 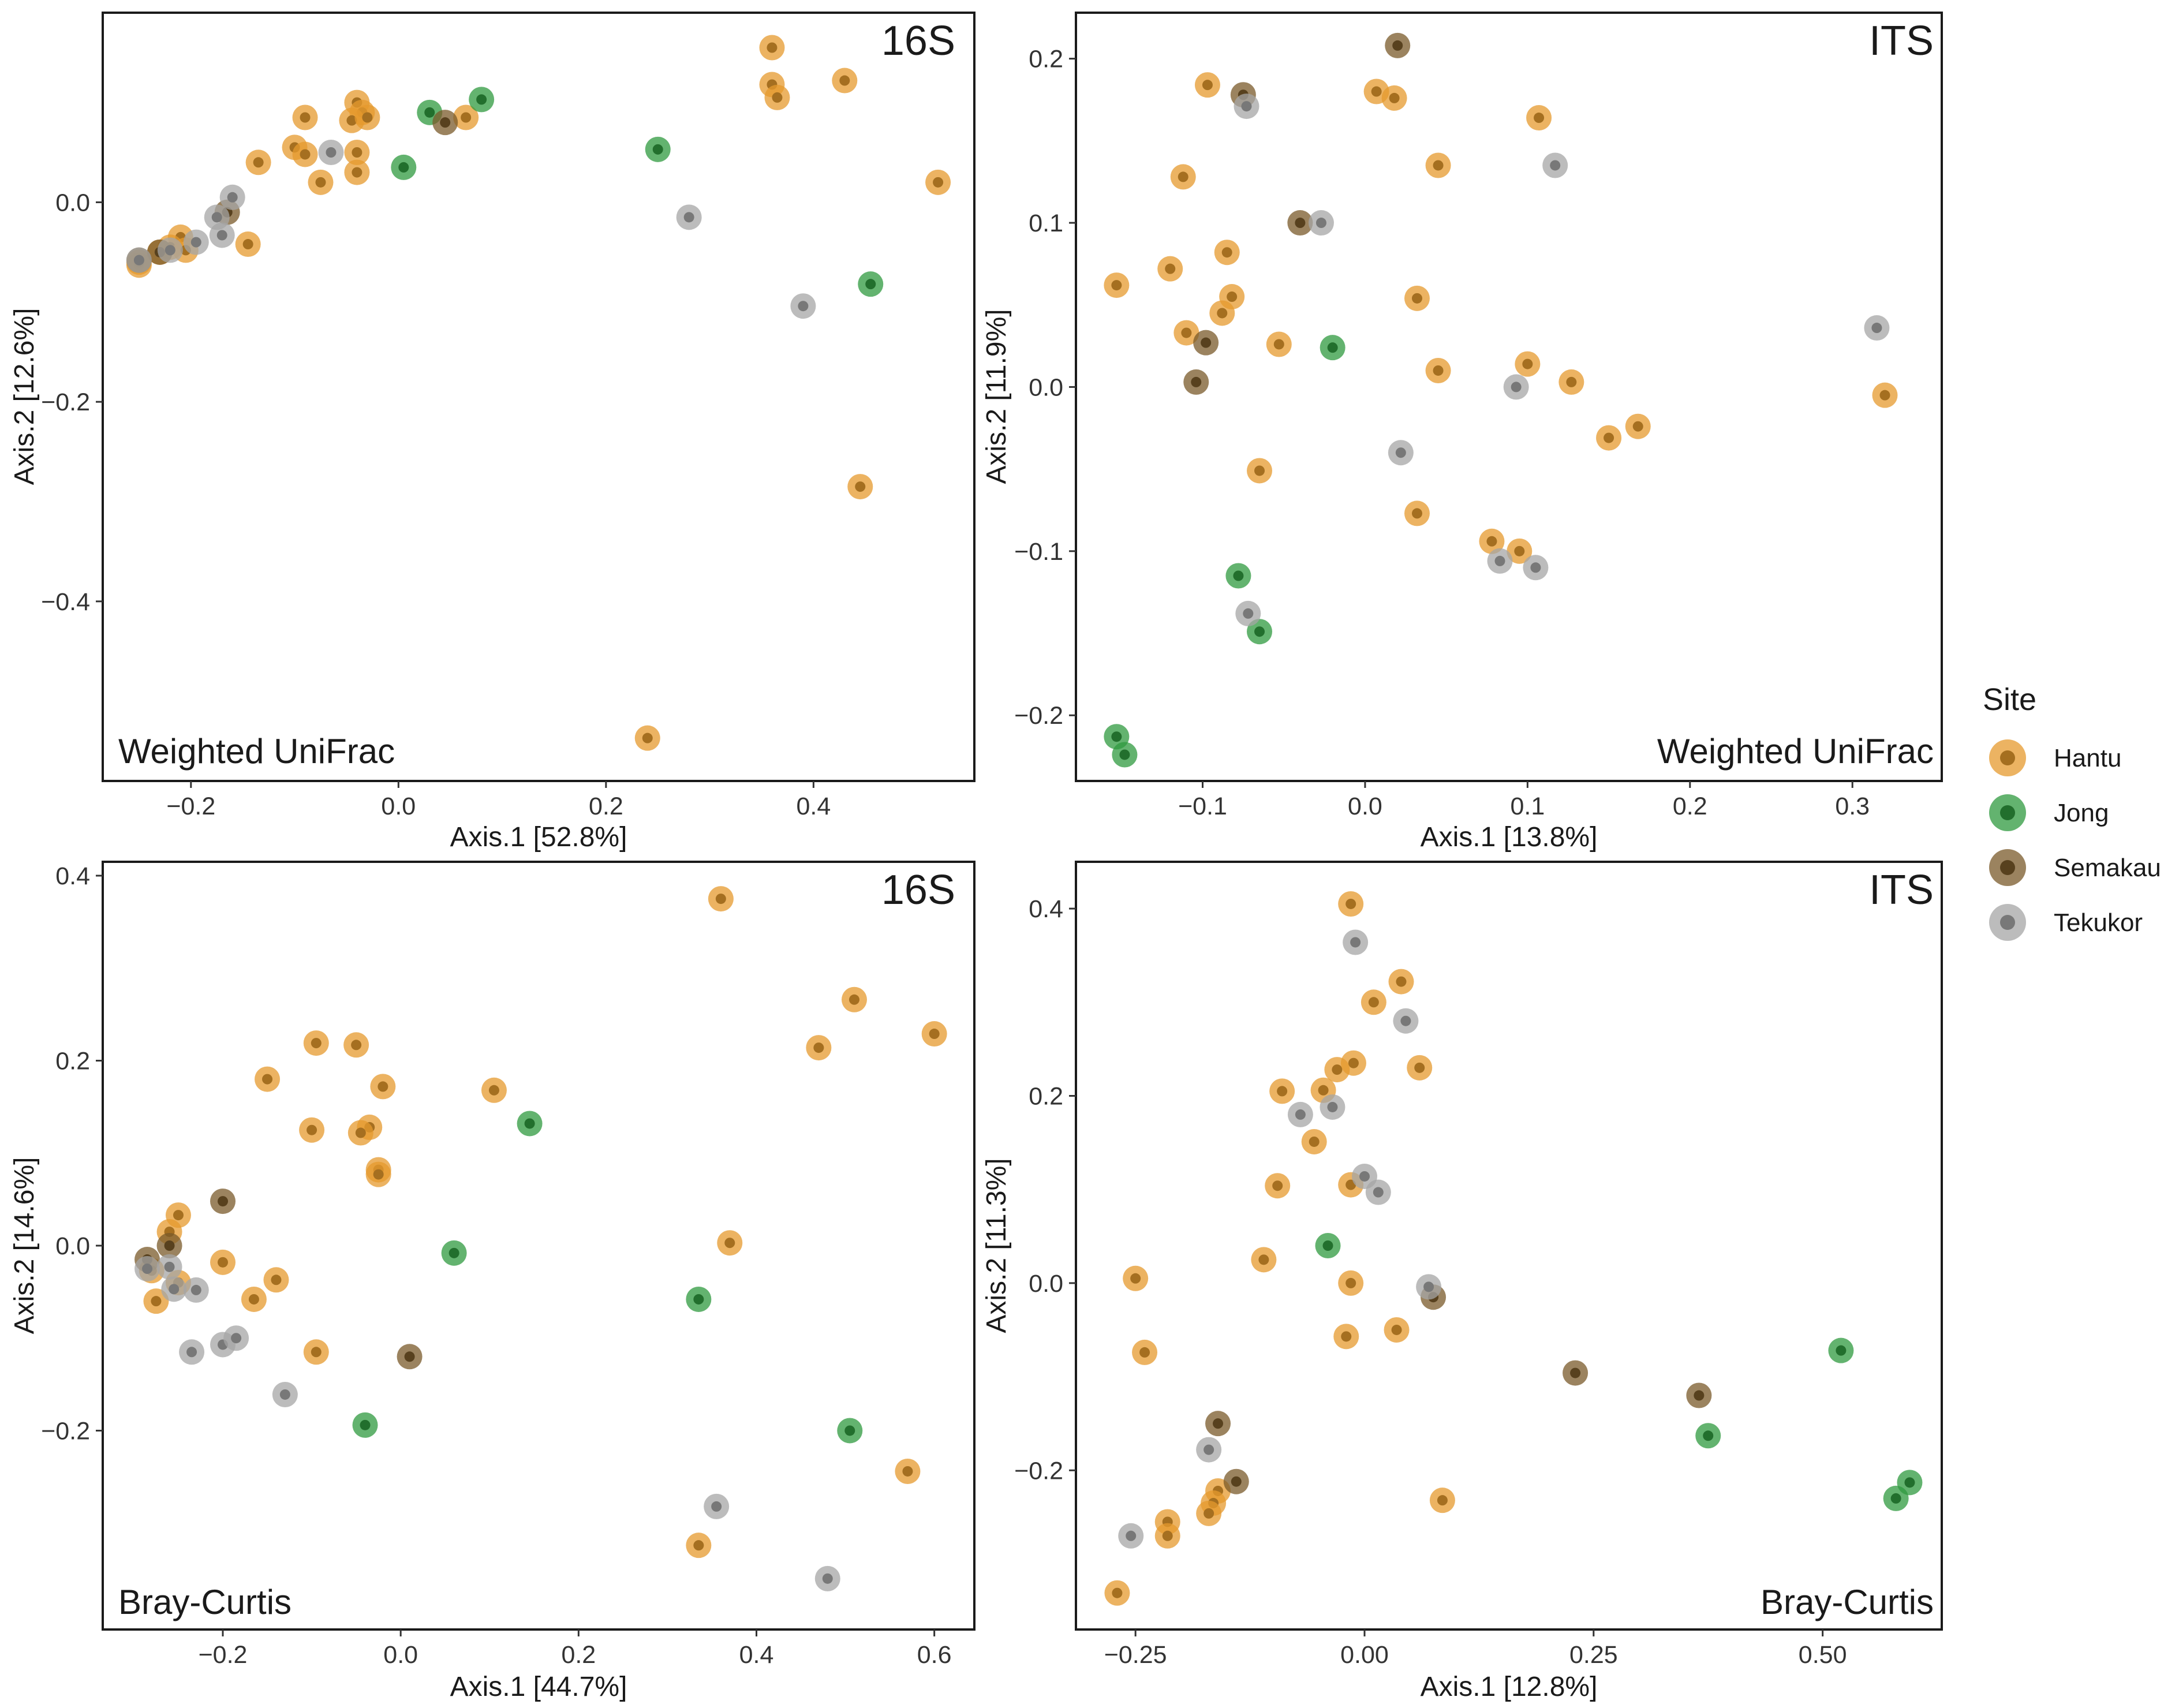 What do you see at coordinates (1280, 1239) in the screenshot?
I see `series-tekukor` at bounding box center [1280, 1239].